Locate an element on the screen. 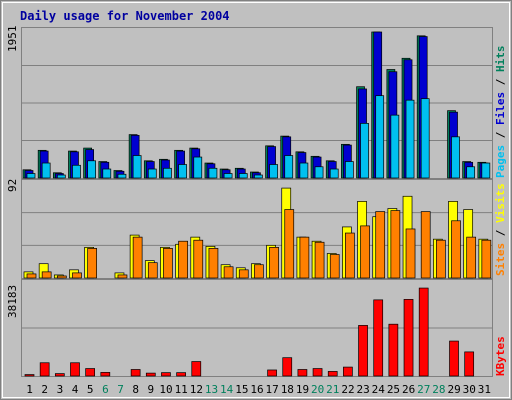 This screenshot has height=400, width=512. legend-hits-files-pages: Pages / Files / Hits is located at coordinates (500, 112).